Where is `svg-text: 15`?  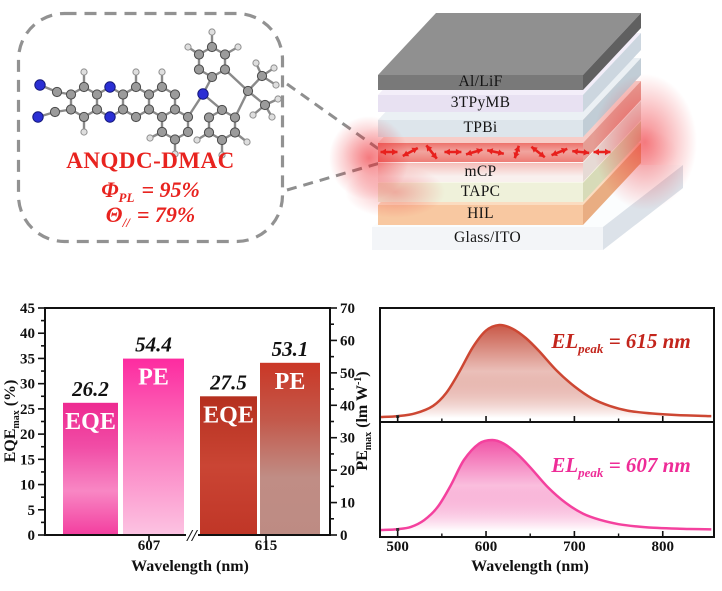
svg-text: 15 is located at coordinates (27, 460).